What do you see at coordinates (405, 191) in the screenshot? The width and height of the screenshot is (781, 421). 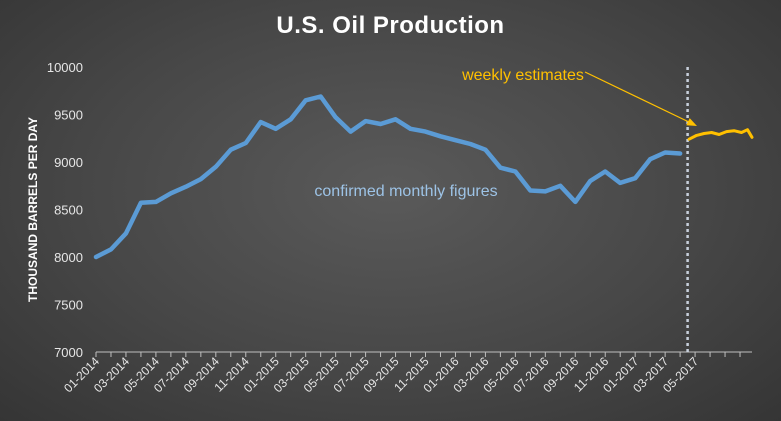 I see `annotation-monthly: confirmed monthly figures` at bounding box center [405, 191].